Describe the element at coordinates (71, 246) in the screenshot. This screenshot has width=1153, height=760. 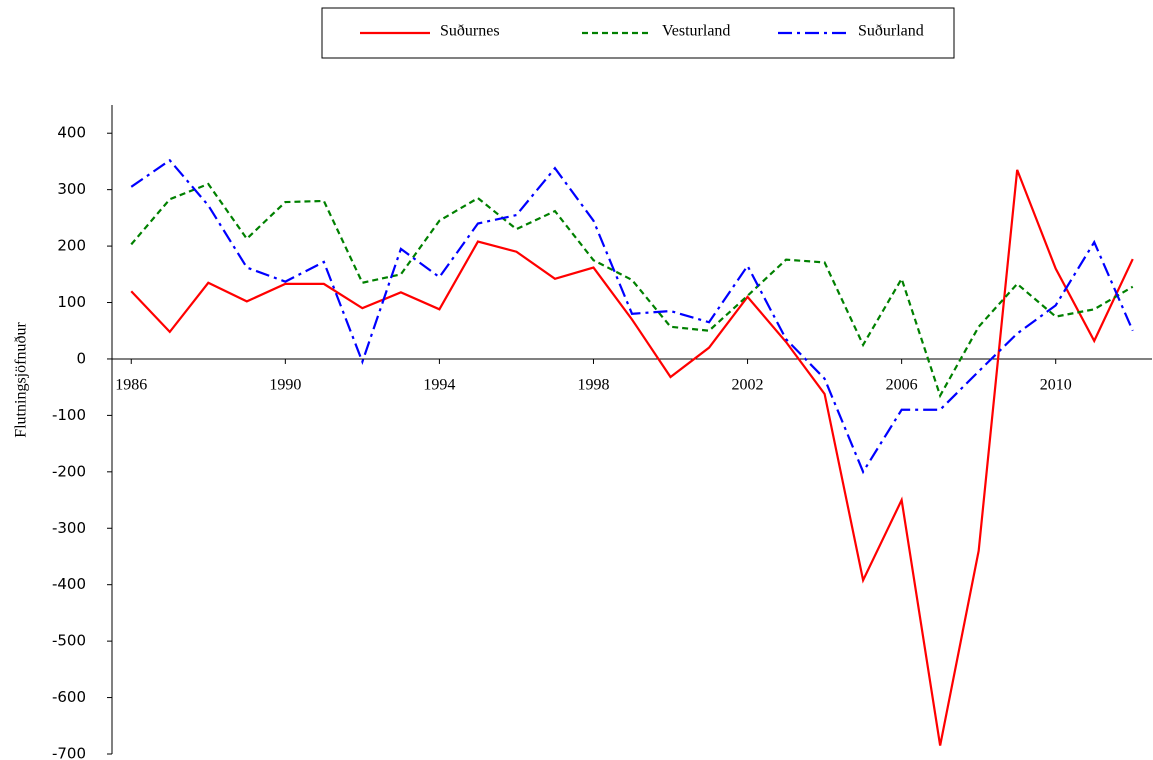
I see `y-tick-label: 200` at that location.